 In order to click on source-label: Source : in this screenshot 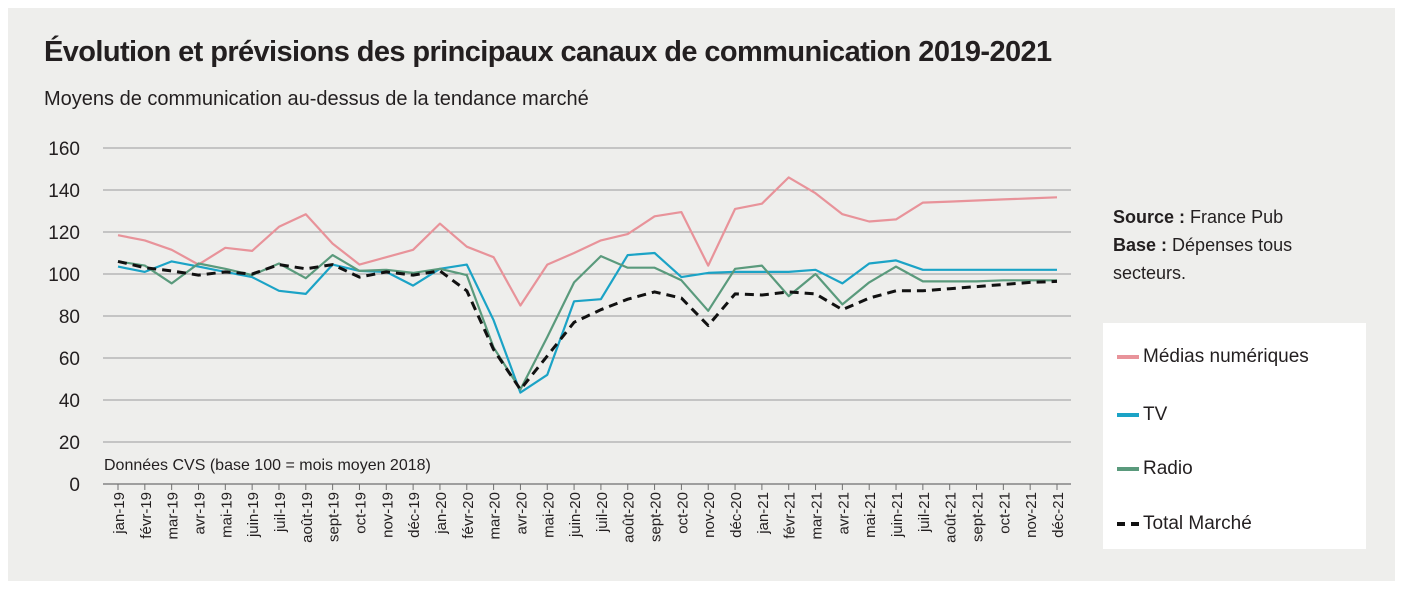, I will do `click(1149, 217)`.